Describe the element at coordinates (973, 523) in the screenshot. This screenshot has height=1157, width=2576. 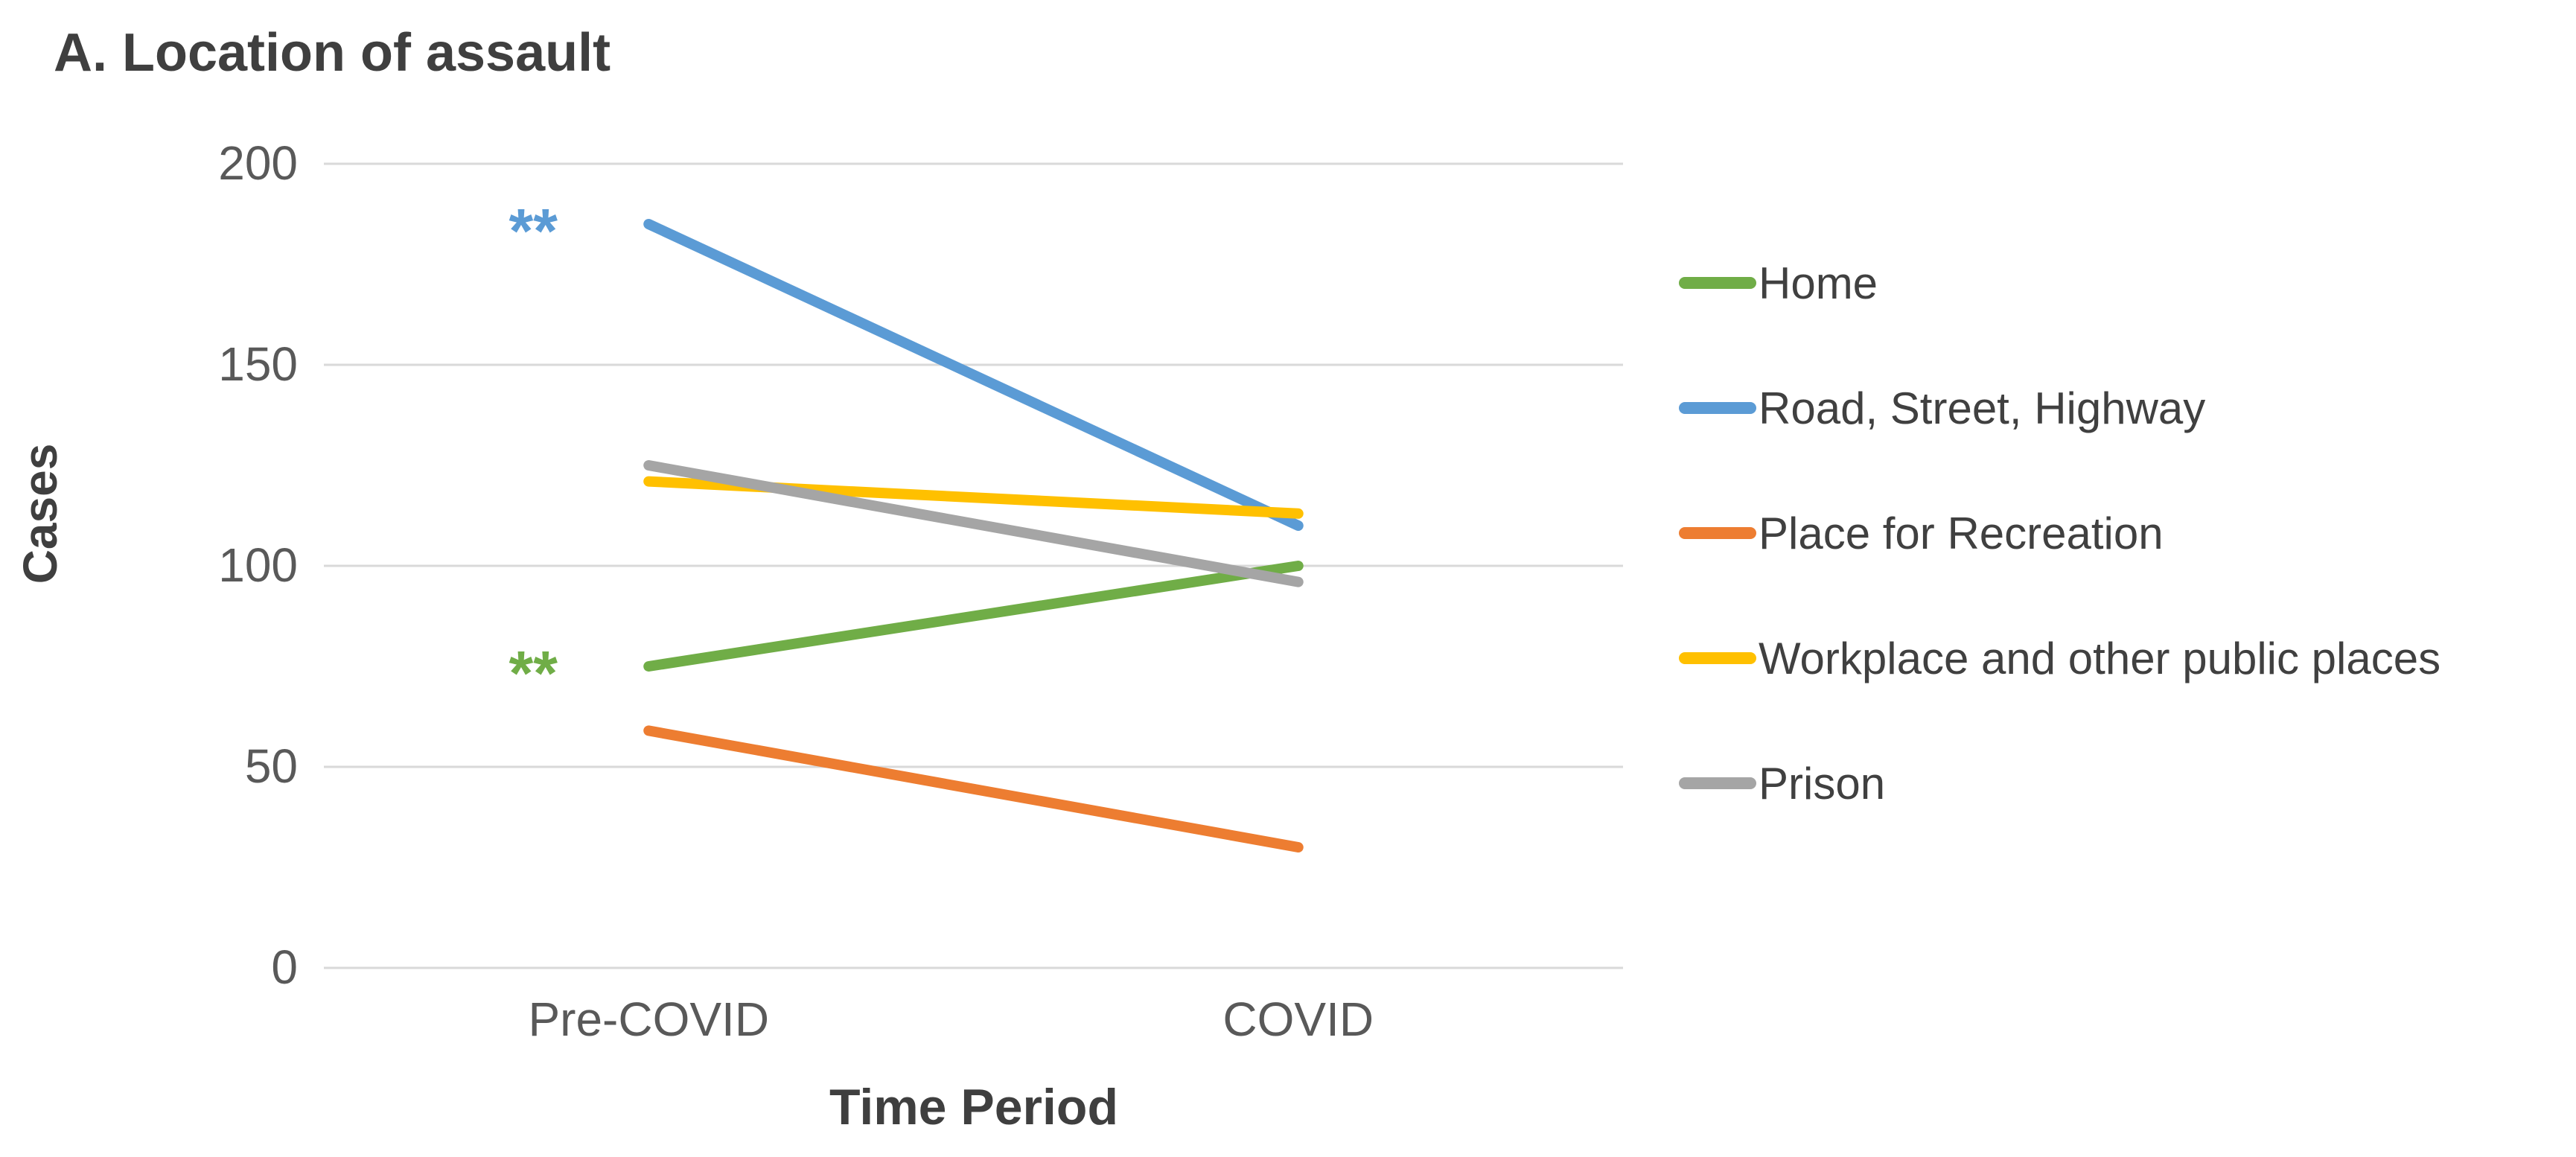
I see `series-line-prison` at that location.